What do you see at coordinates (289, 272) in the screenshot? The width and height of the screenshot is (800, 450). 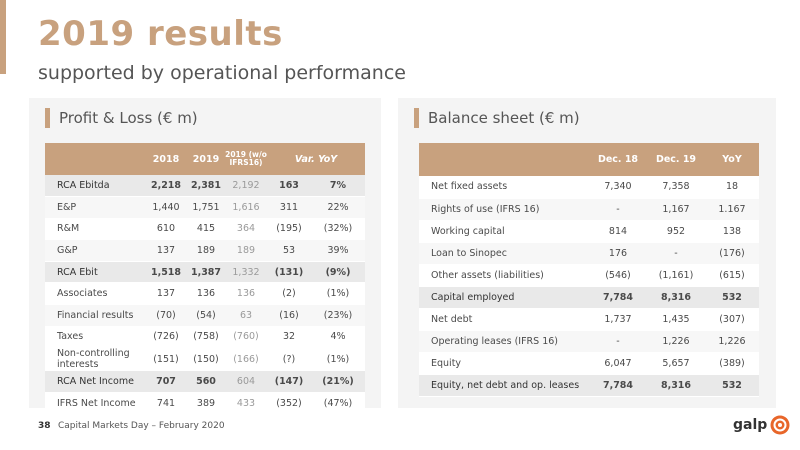 I see `value-var-abs: (131)` at bounding box center [289, 272].